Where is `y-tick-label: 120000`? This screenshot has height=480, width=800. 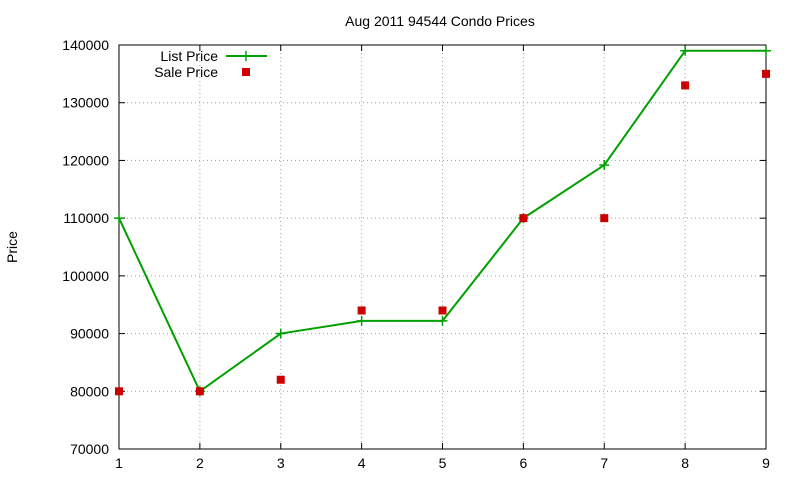 y-tick-label: 120000 is located at coordinates (85, 160).